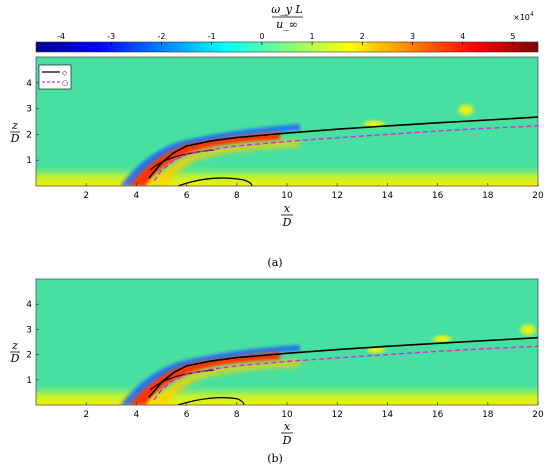 This screenshot has height=468, width=550. I want to click on panel-a-solid-trajectory, so click(343, 147).